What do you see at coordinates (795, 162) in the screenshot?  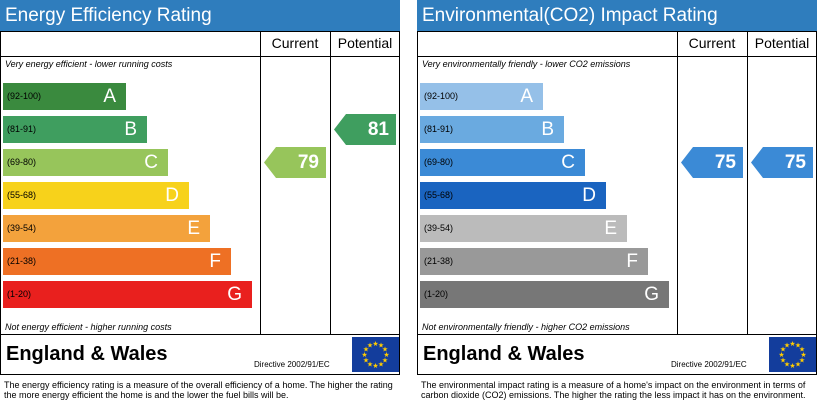 I see `potential-rating-value: 75` at bounding box center [795, 162].